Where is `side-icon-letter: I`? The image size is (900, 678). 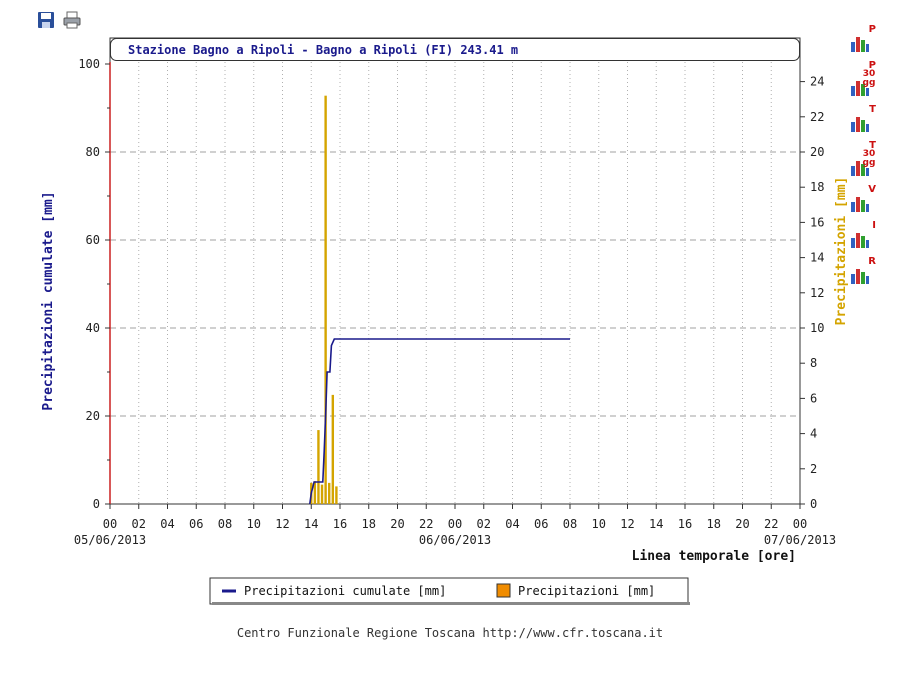 side-icon-letter: I is located at coordinates (874, 225).